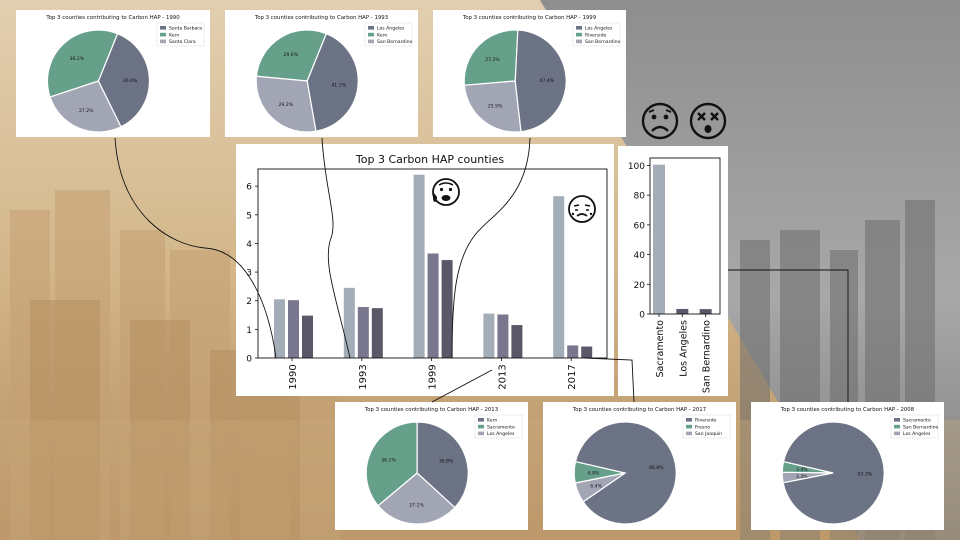 The width and height of the screenshot is (960, 540). What do you see at coordinates (433, 376) in the screenshot?
I see `x-tick-label: 1999` at bounding box center [433, 376].